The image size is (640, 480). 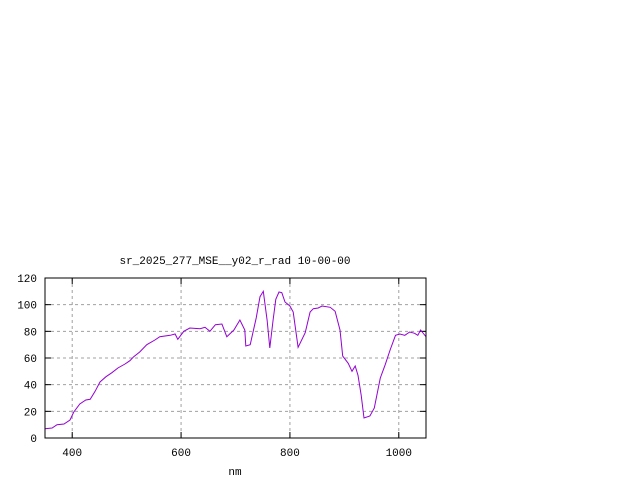 I want to click on x-tick-label: 1000, so click(x=399, y=454).